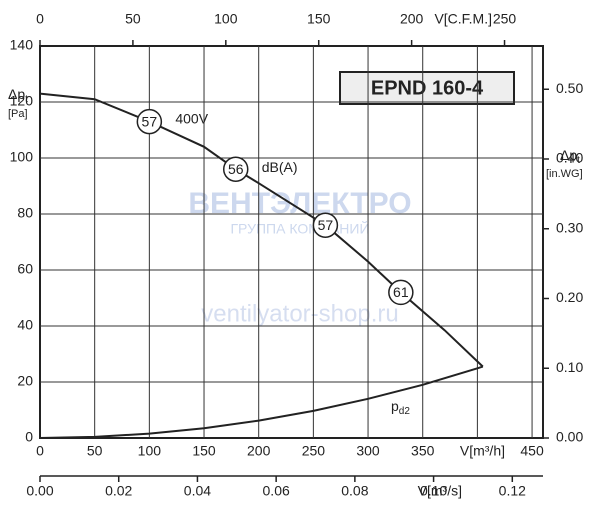 This screenshot has width=600, height=511. I want to click on x-tick-label: 300, so click(368, 451).